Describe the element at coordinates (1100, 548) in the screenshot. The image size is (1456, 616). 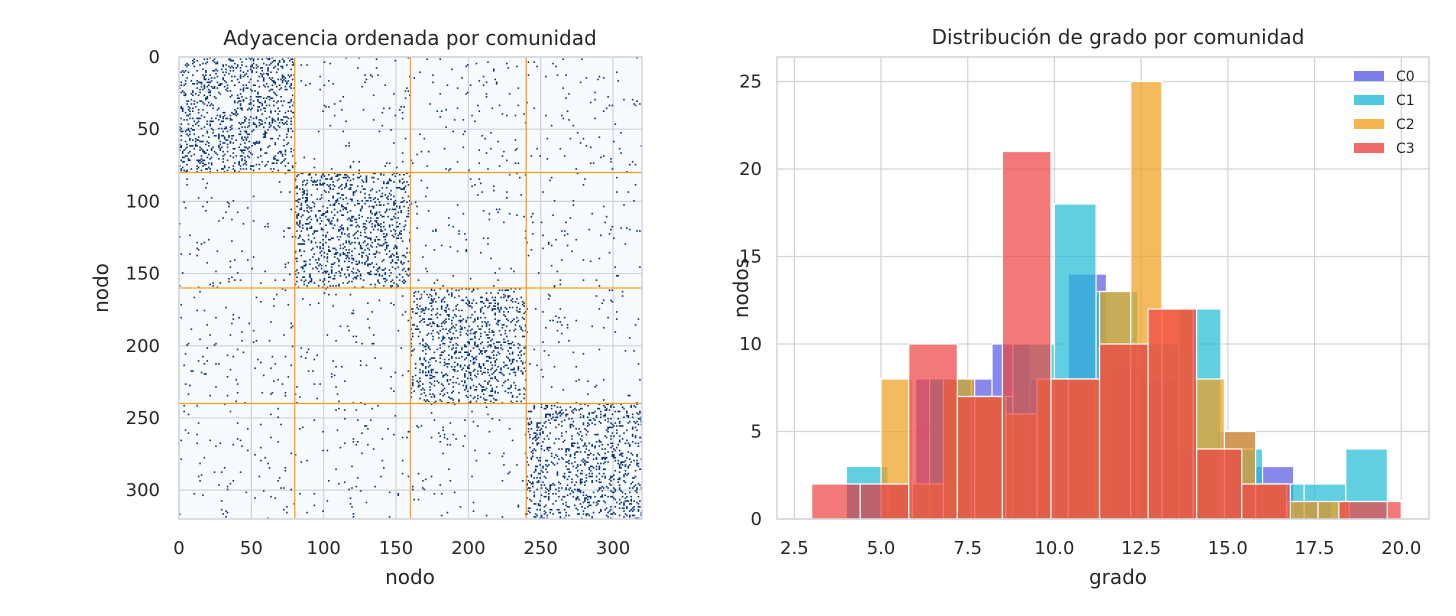
I see `degree-x-ticks: 2.5 5.0 7.5 10.0 12.5 15.0 17.5 20.0` at that location.